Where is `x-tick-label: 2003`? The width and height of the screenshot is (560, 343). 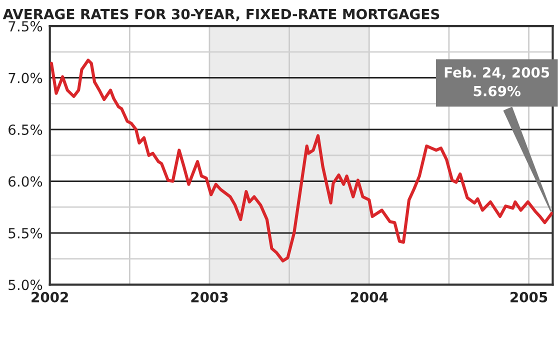
x-tick-label: 2003 is located at coordinates (209, 297).